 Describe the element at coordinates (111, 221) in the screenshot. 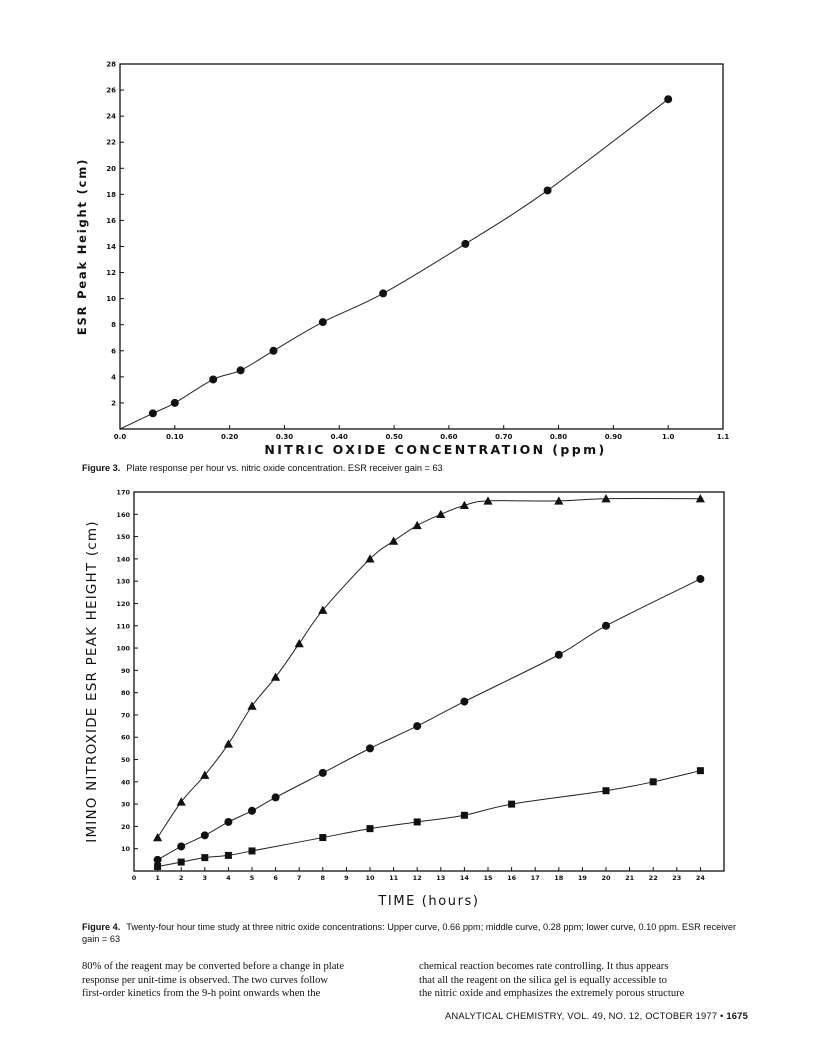

I see `y-tick-label: 16` at that location.